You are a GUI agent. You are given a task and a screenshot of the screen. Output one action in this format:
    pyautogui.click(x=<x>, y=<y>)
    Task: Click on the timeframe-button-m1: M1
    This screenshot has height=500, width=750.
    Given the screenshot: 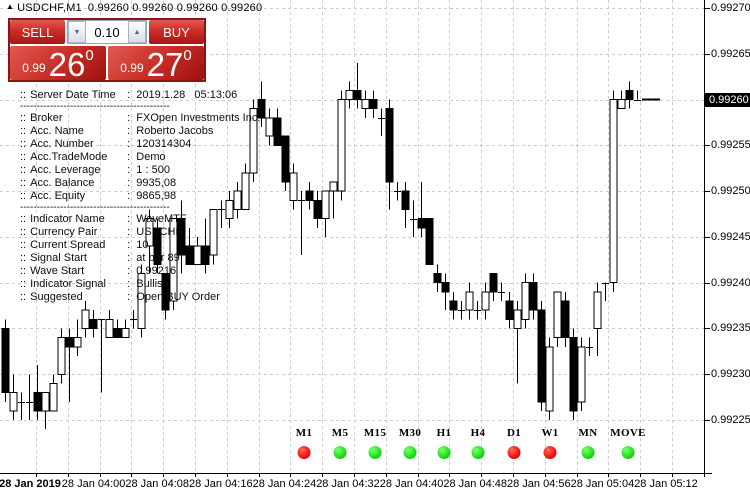 What is the action you would take?
    pyautogui.click(x=304, y=433)
    